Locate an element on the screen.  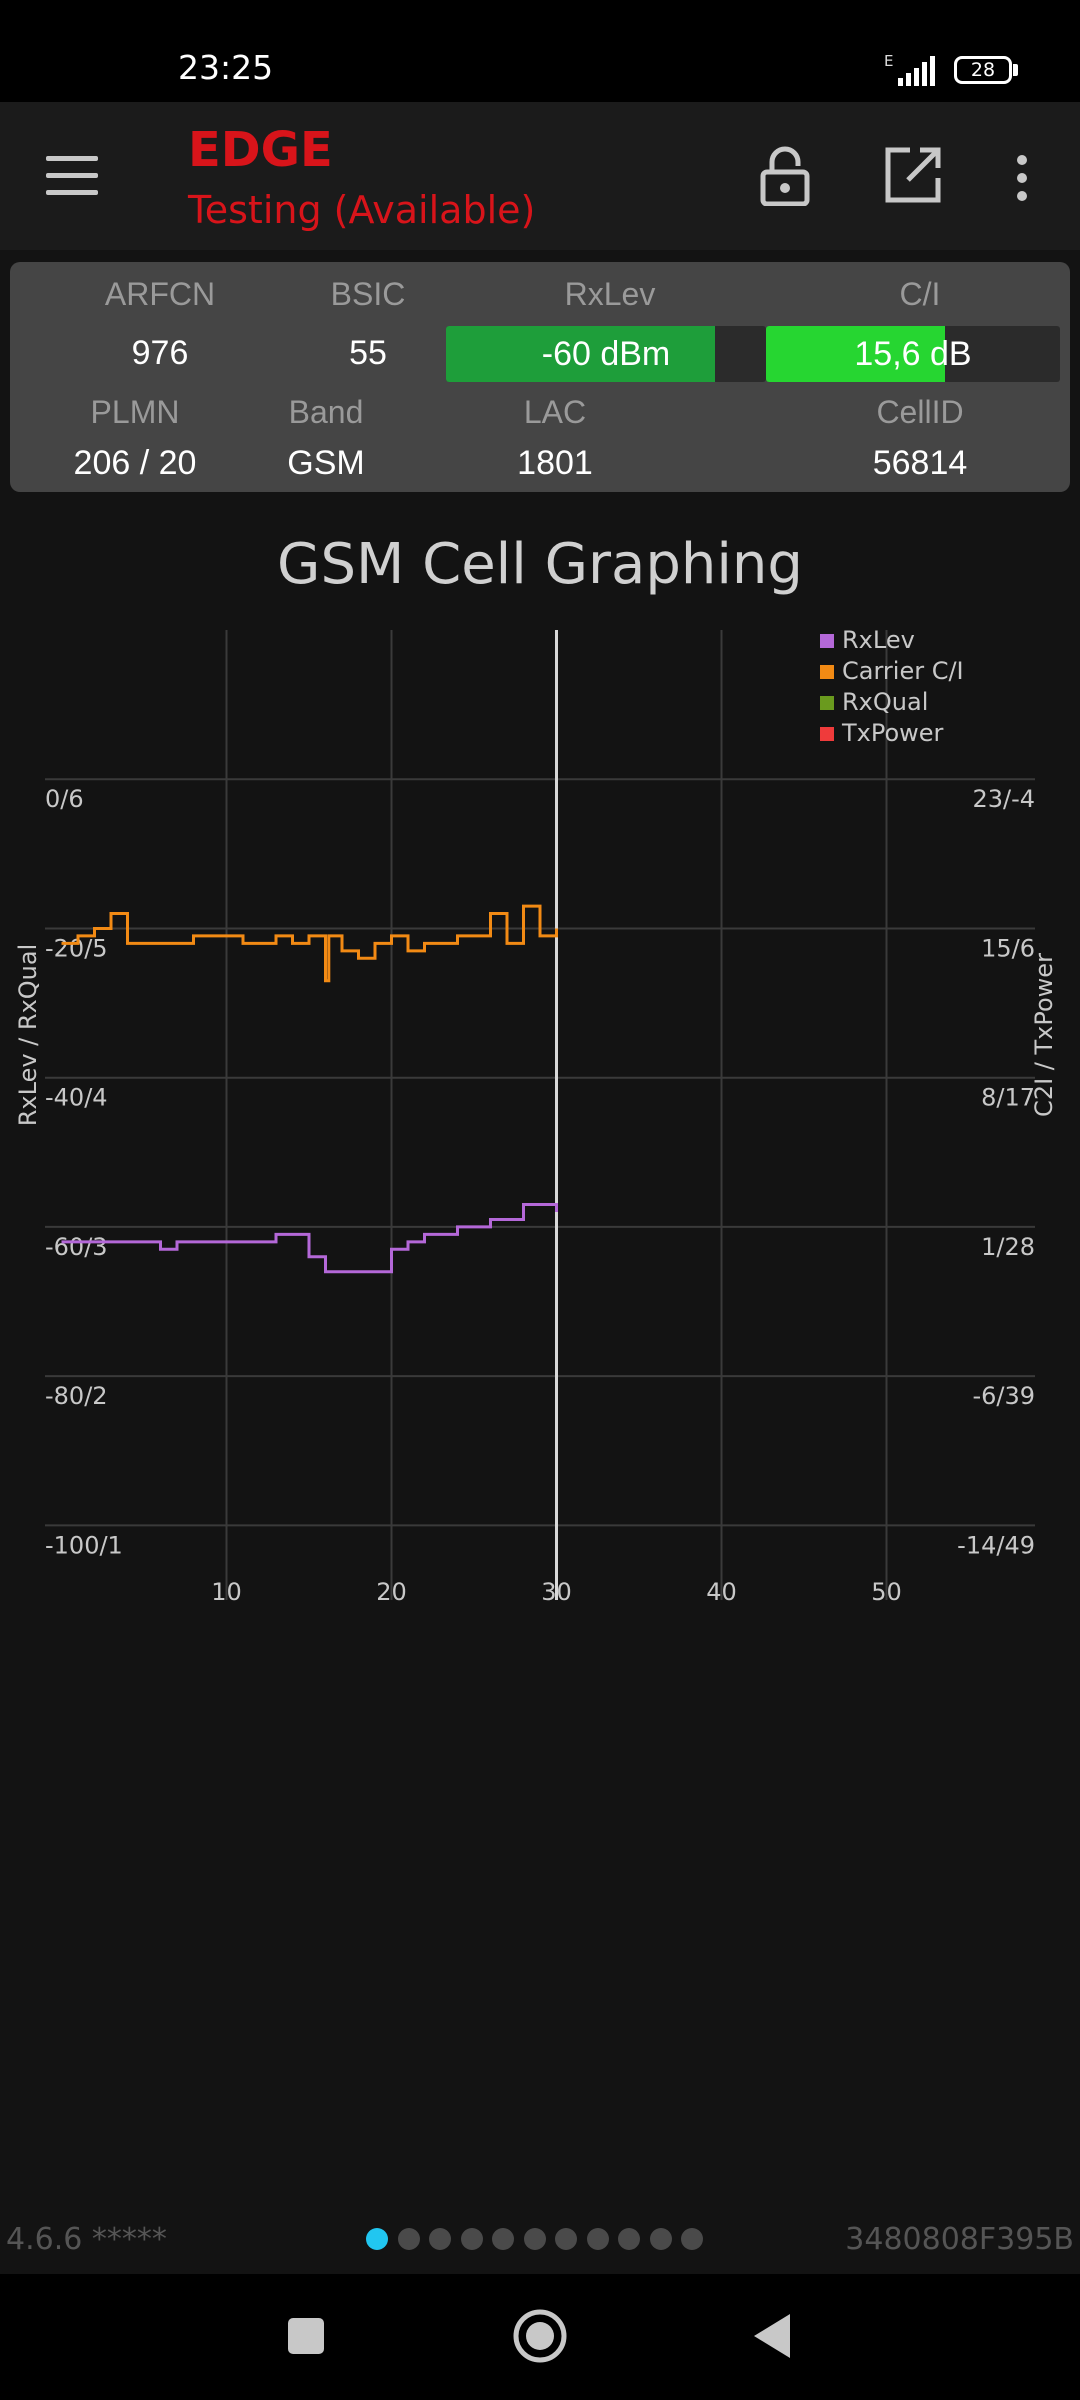
lac-value: 1801 is located at coordinates (555, 463).